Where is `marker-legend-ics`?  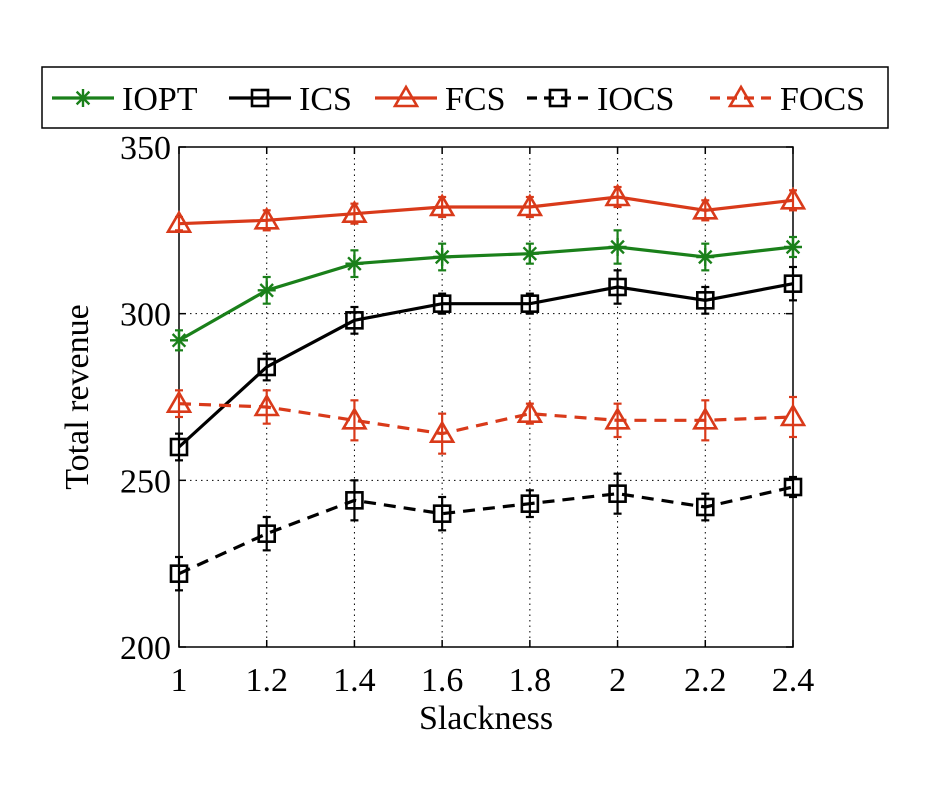
marker-legend-ics is located at coordinates (260, 98).